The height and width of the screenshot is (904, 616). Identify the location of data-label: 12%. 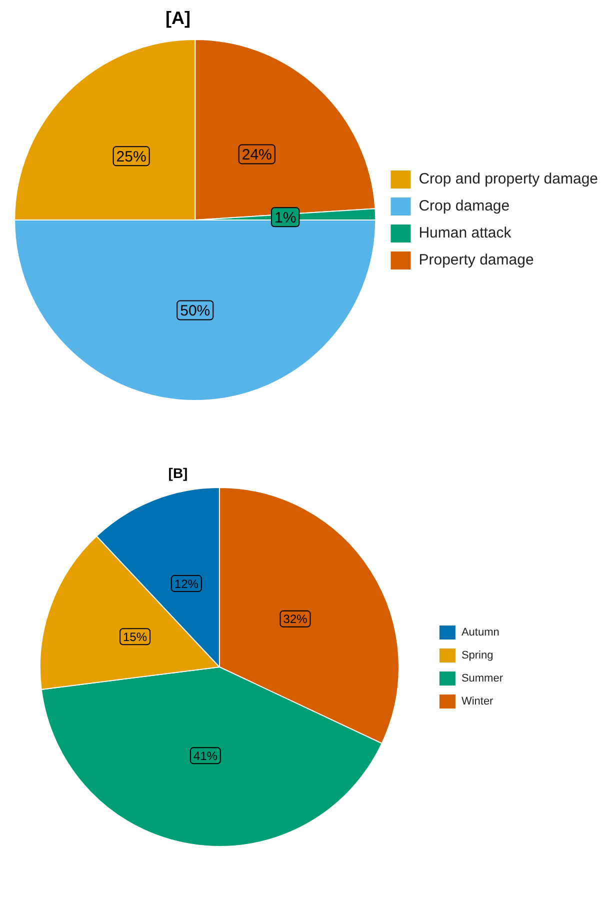
(186, 583).